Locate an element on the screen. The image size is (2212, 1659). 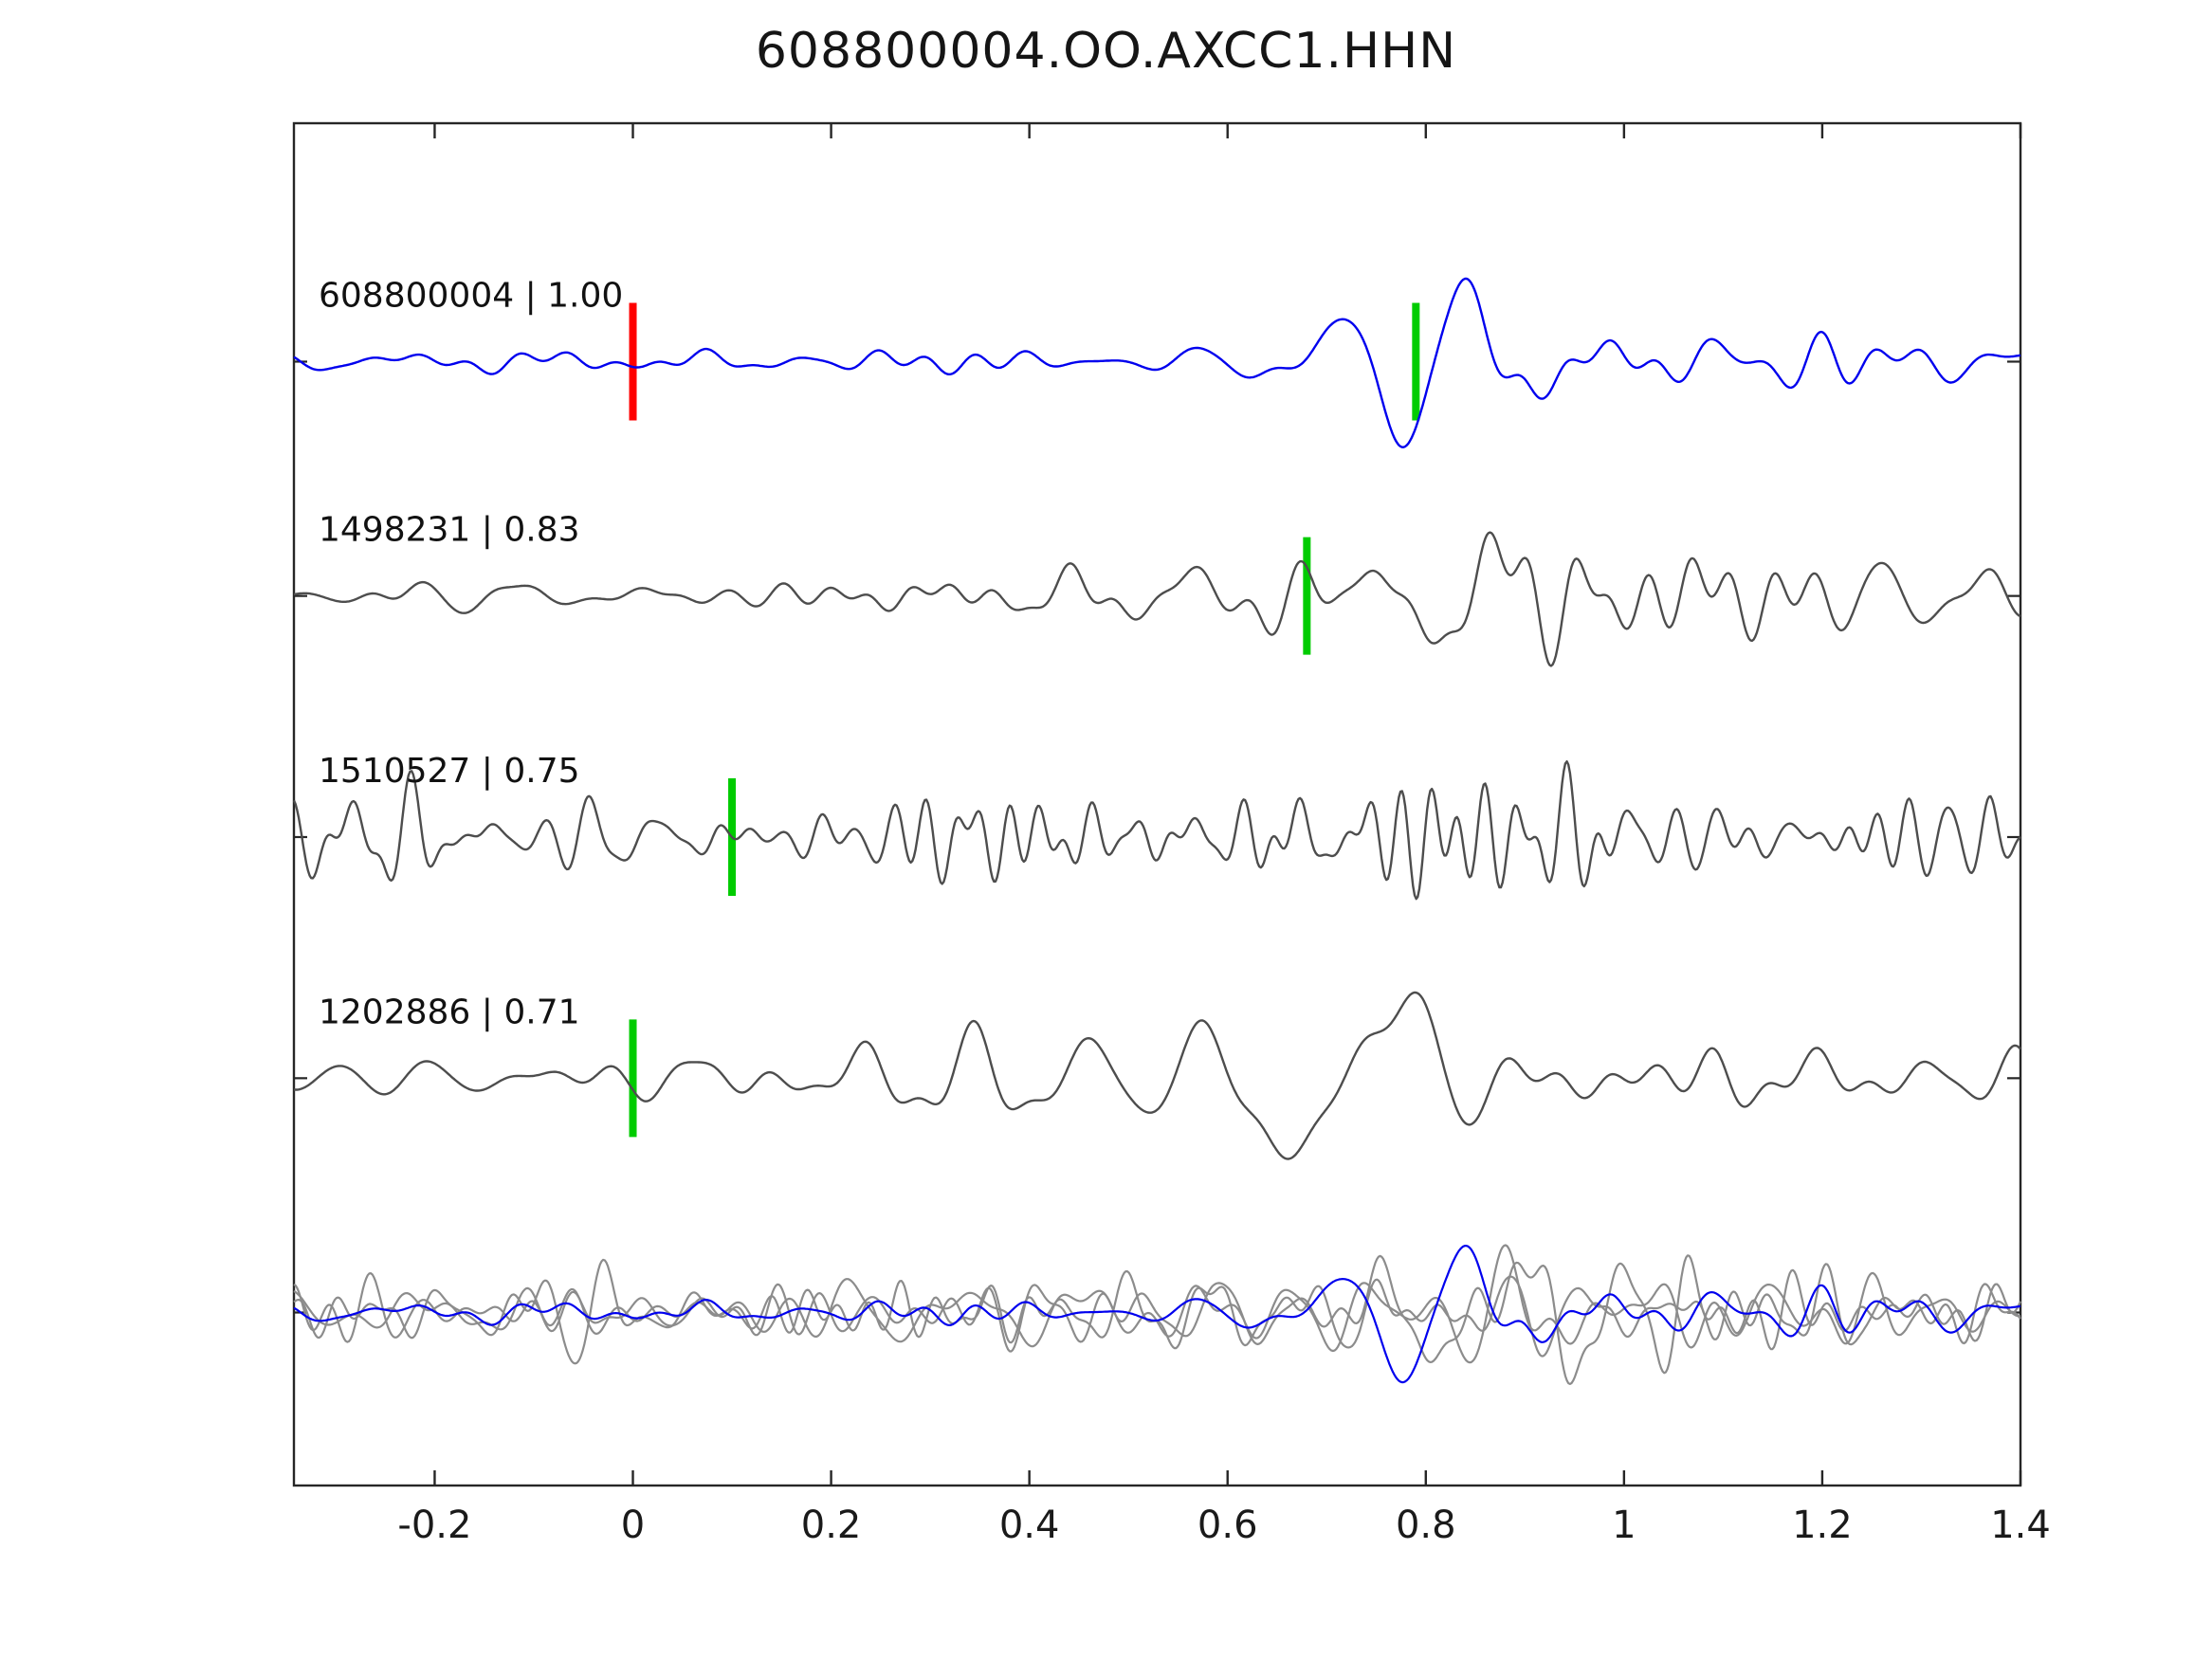
x-tick-label: 0.8 is located at coordinates (1426, 1525).